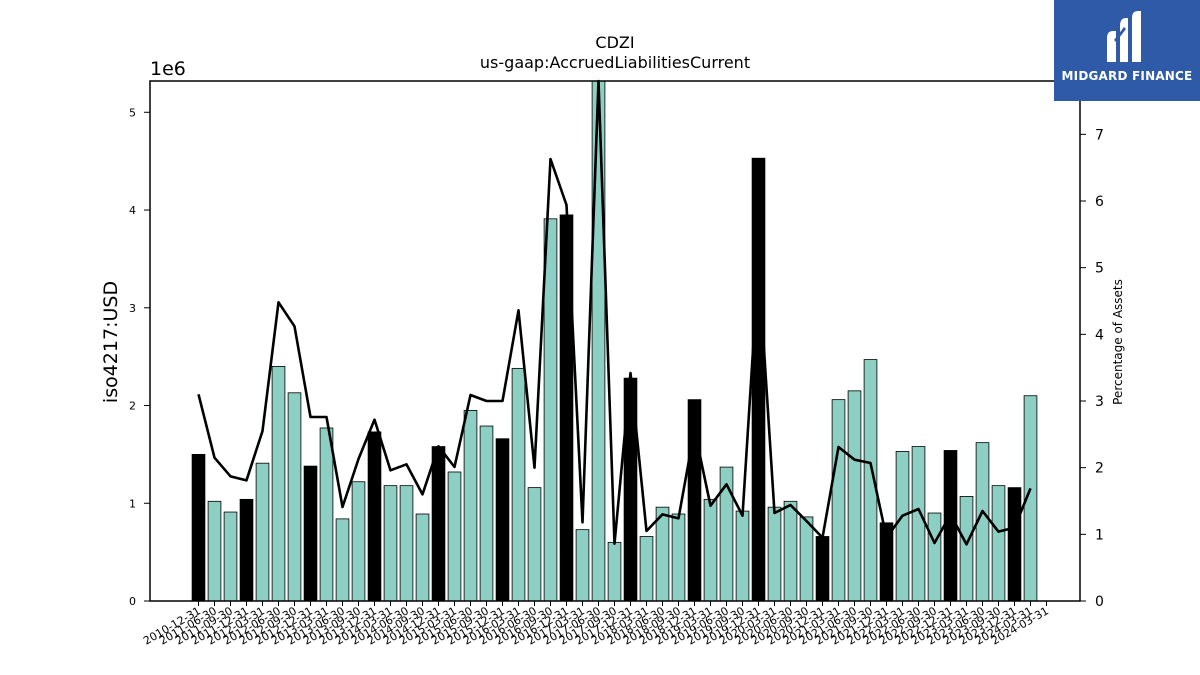 The image size is (1200, 675). What do you see at coordinates (1099, 202) in the screenshot?
I see `y2-tick-label: 6` at bounding box center [1099, 202].